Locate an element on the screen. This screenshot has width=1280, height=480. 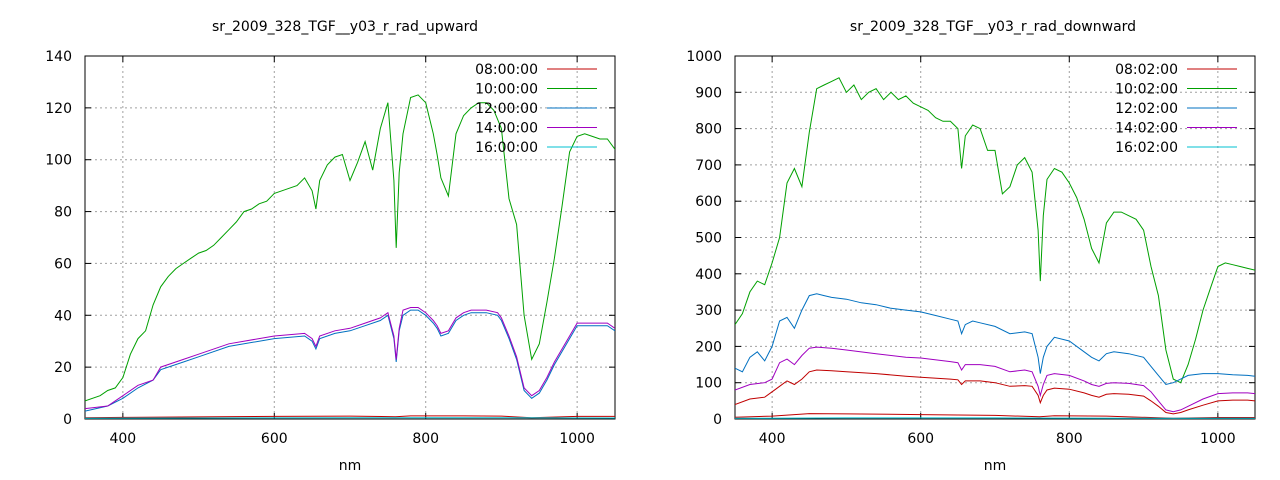
legend-label: 08:00:00 is located at coordinates (506, 70).